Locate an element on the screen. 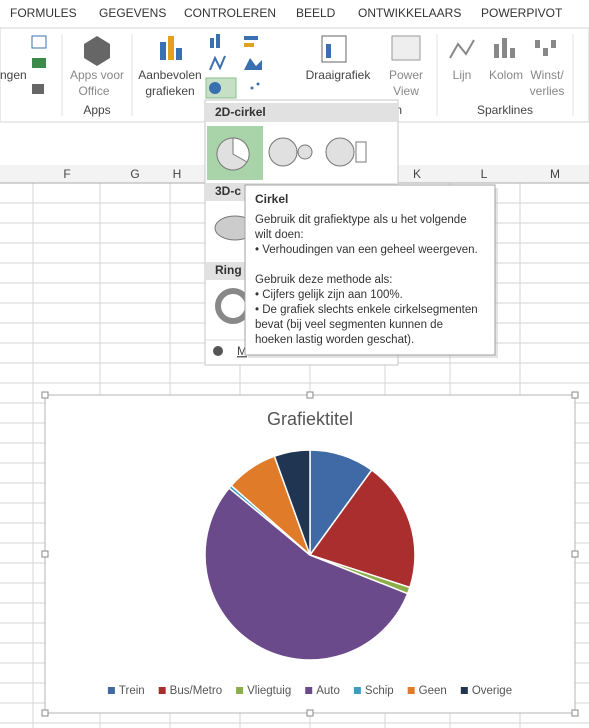  legend-label: Vliegtuig is located at coordinates (269, 691).